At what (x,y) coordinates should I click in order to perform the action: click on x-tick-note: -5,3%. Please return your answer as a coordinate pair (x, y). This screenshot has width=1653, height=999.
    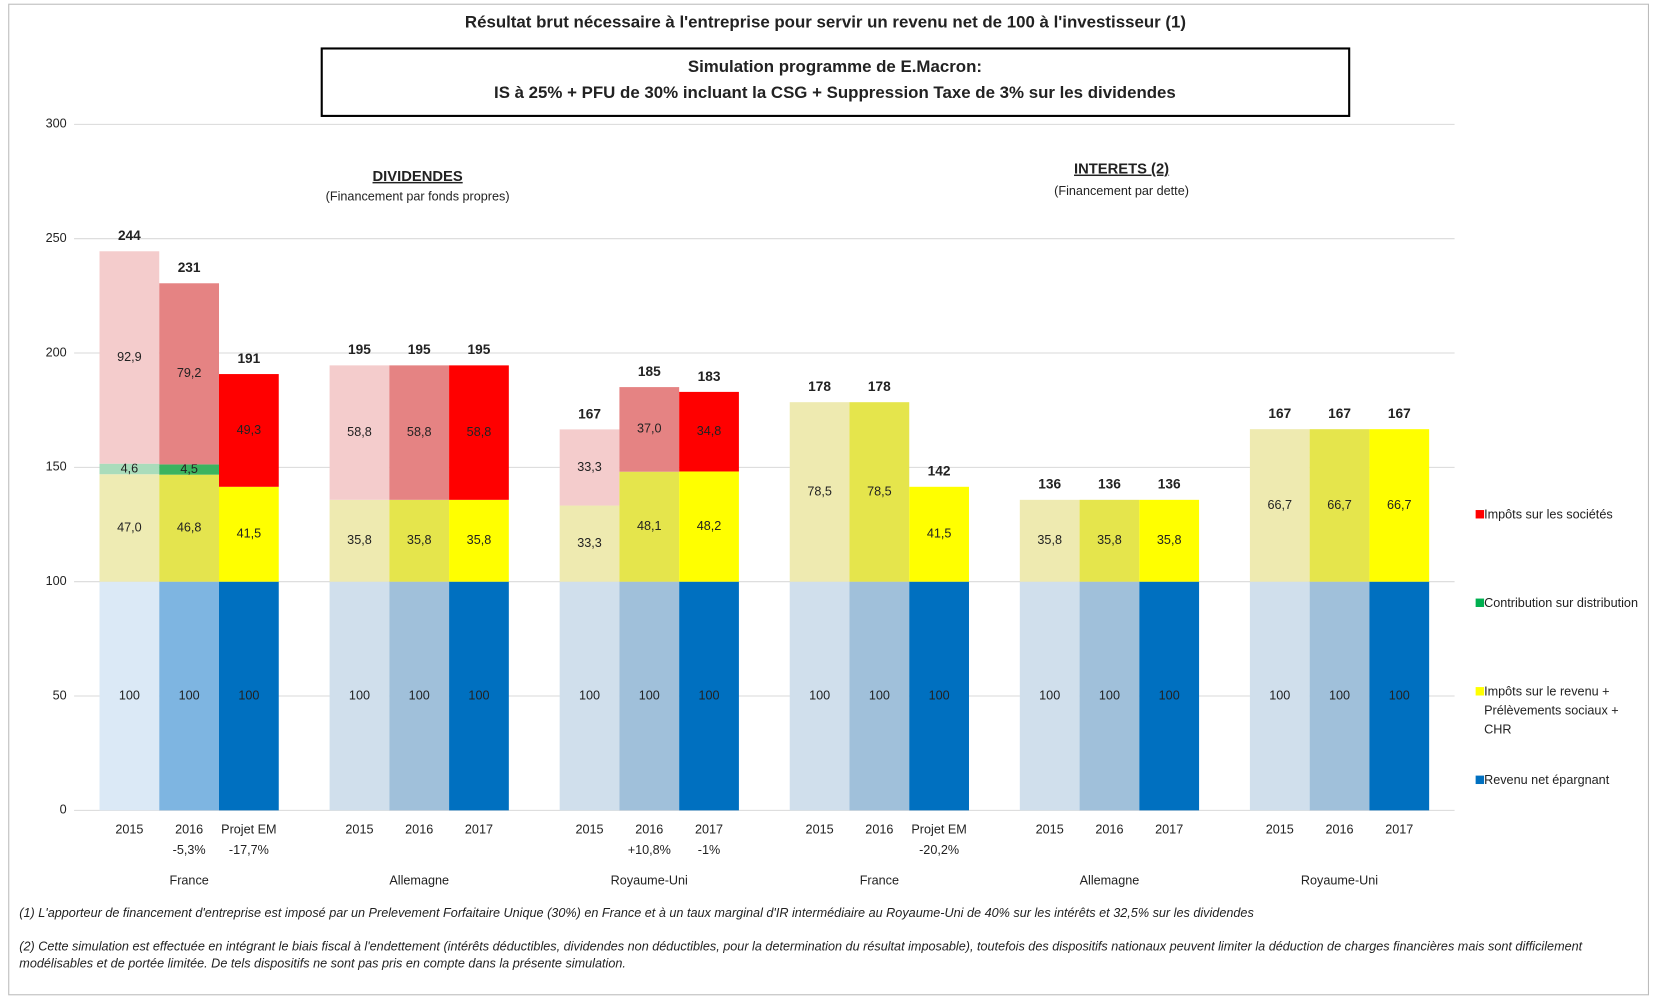
    Looking at the image, I should click on (189, 850).